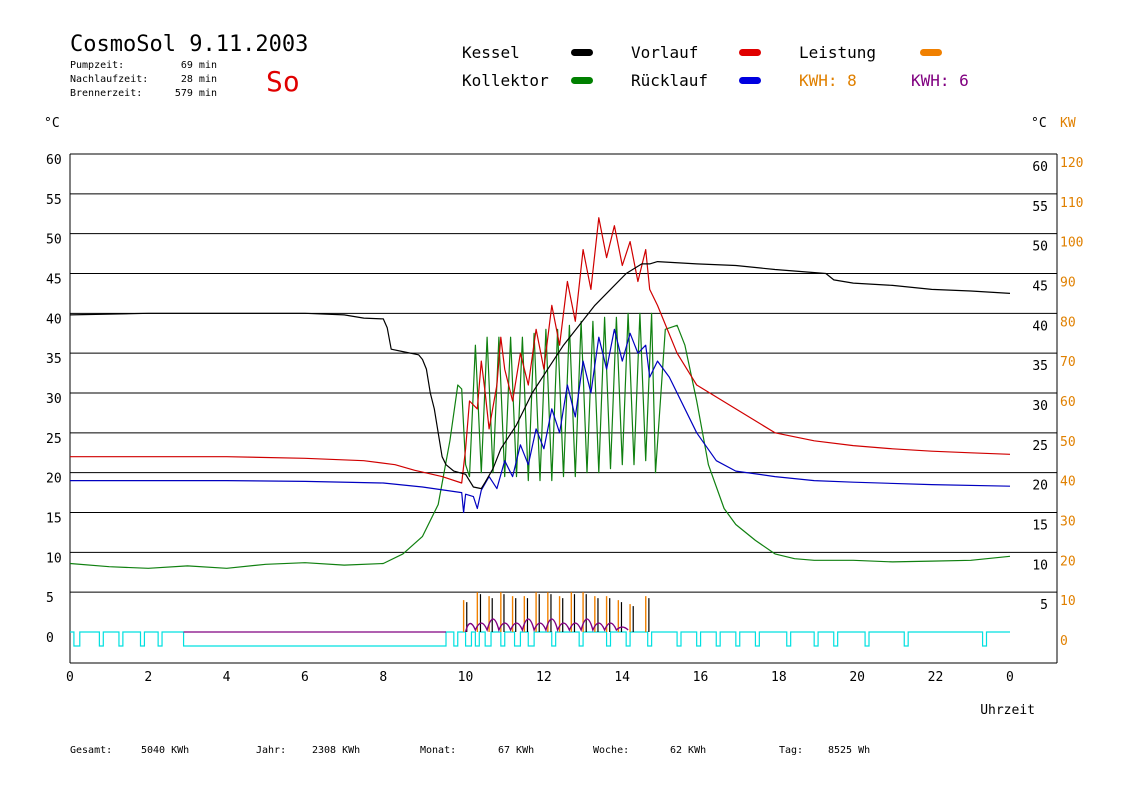 This screenshot has width=1148, height=812. I want to click on legend-kwh-leistung: KWH: 8, so click(828, 80).